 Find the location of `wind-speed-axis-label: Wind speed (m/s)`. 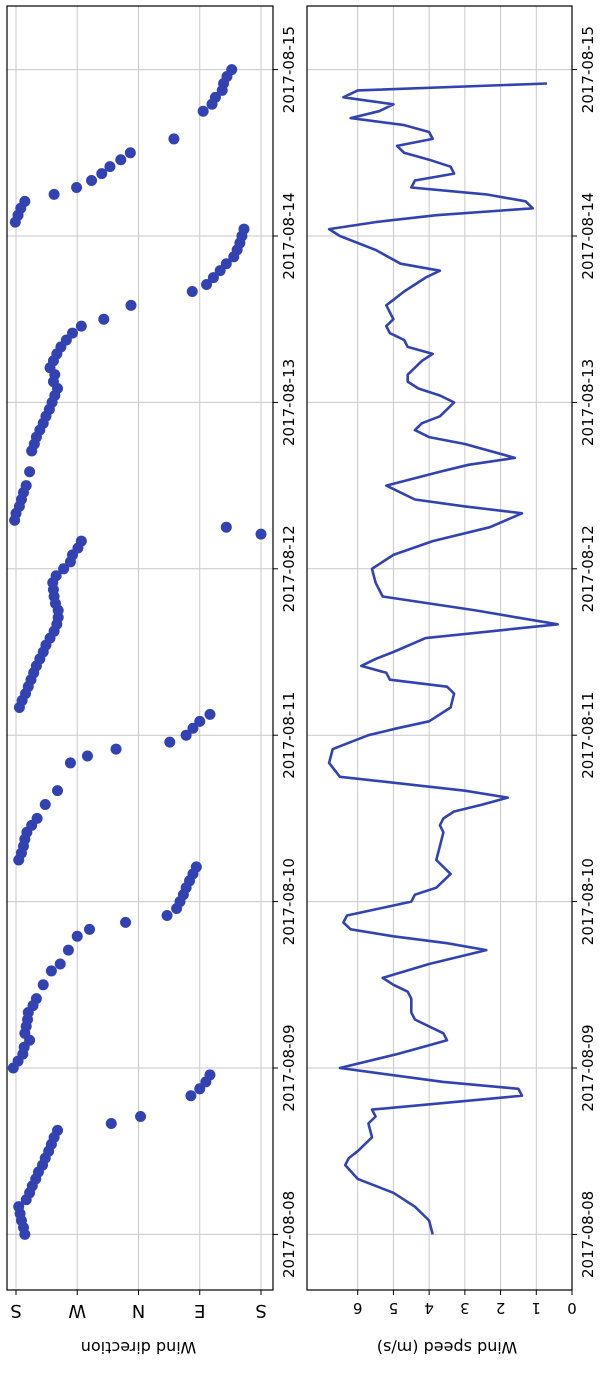

wind-speed-axis-label: Wind speed (m/s) is located at coordinates (447, 1347).